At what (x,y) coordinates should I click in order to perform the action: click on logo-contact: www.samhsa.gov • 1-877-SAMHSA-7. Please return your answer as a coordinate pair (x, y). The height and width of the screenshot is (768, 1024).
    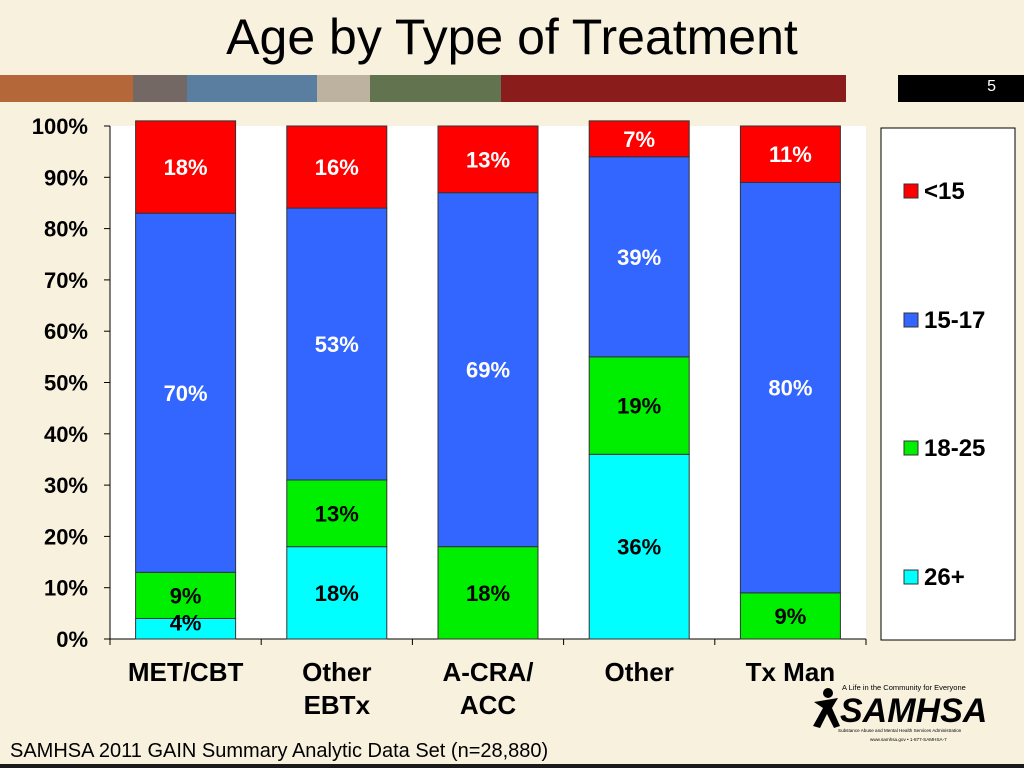
    Looking at the image, I should click on (908, 739).